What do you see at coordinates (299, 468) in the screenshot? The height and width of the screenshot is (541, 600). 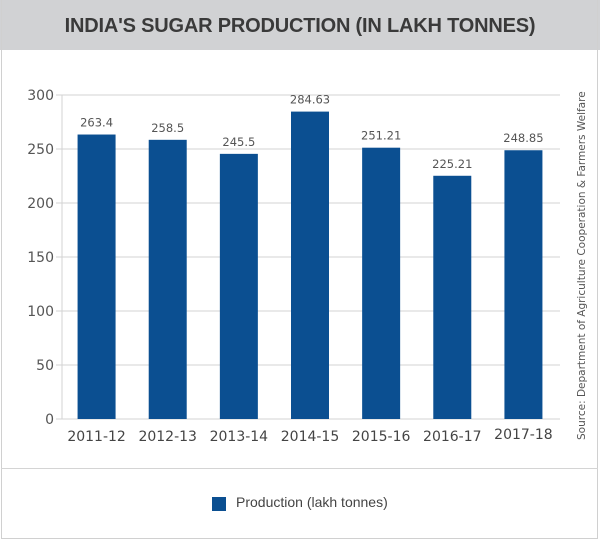 I see `legend-divider` at bounding box center [299, 468].